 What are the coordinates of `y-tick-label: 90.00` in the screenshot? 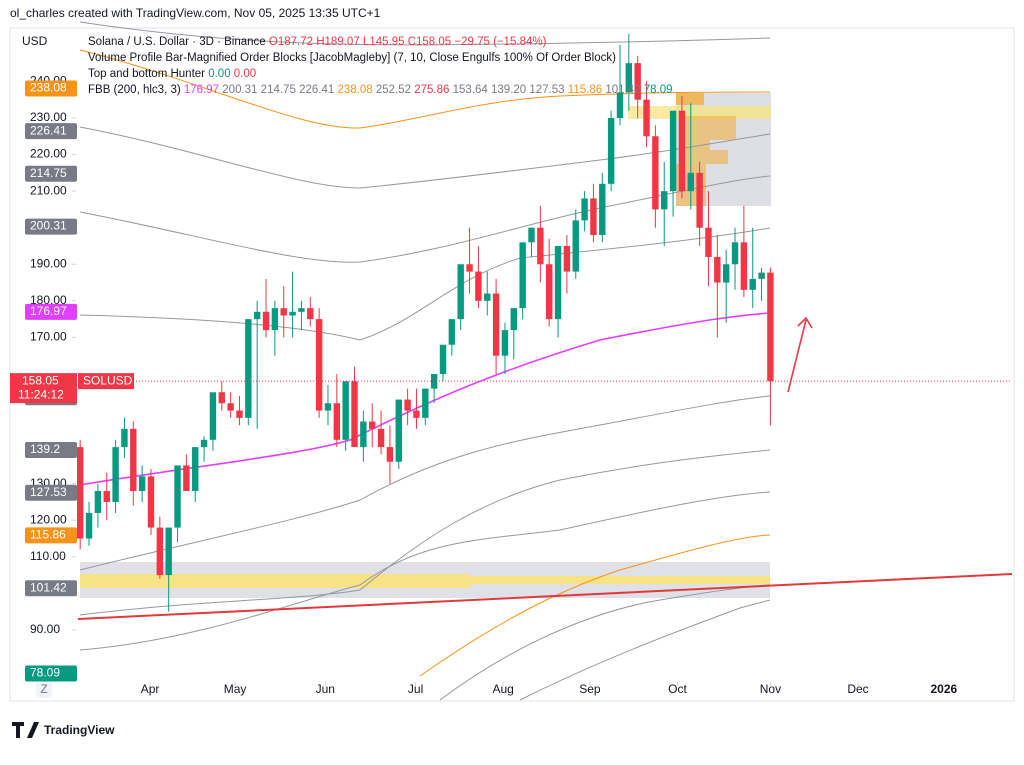 It's located at (45, 629).